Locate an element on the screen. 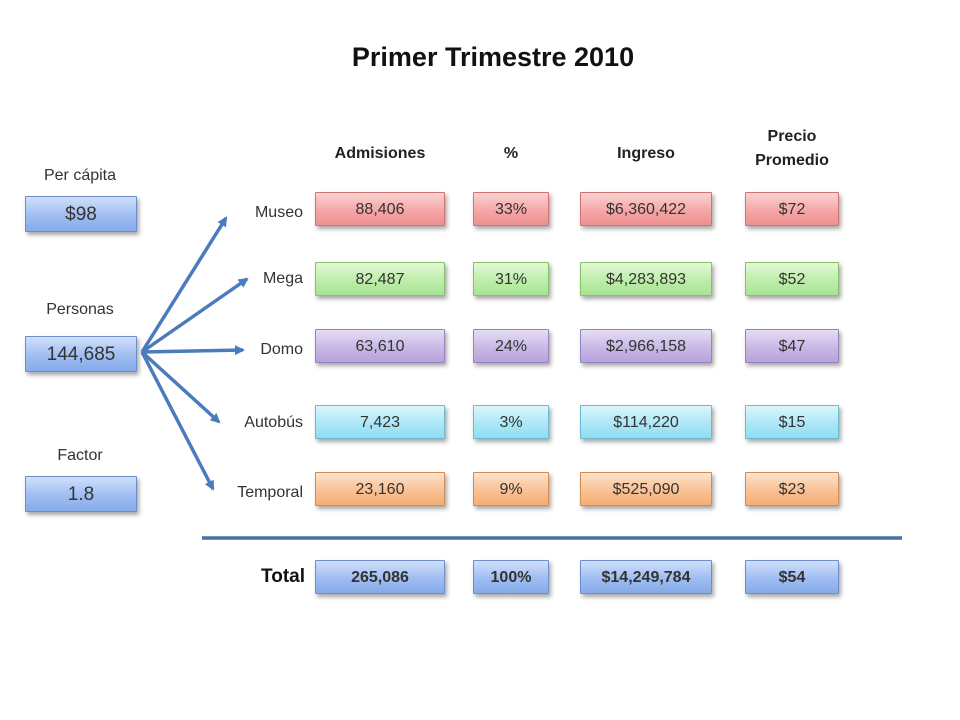  mega-precio: $52 is located at coordinates (792, 279).